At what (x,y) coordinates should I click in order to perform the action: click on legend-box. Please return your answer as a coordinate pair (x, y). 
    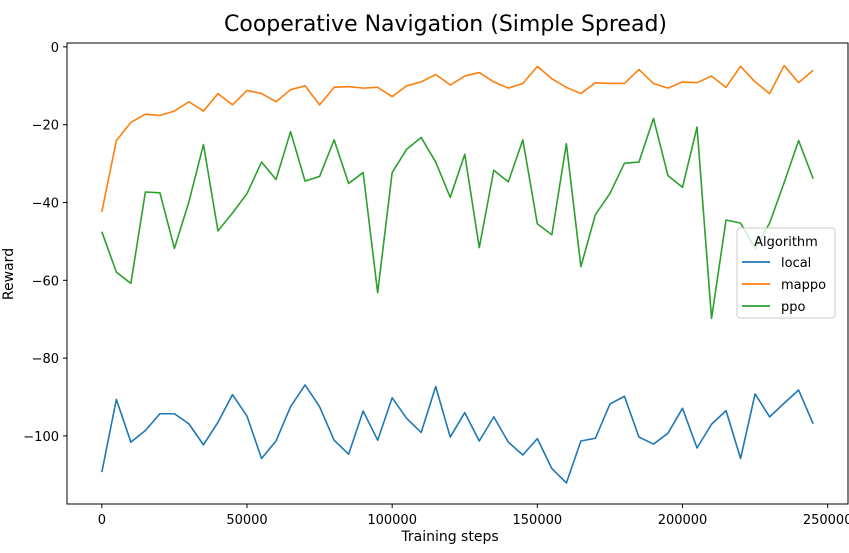
    Looking at the image, I should click on (786, 273).